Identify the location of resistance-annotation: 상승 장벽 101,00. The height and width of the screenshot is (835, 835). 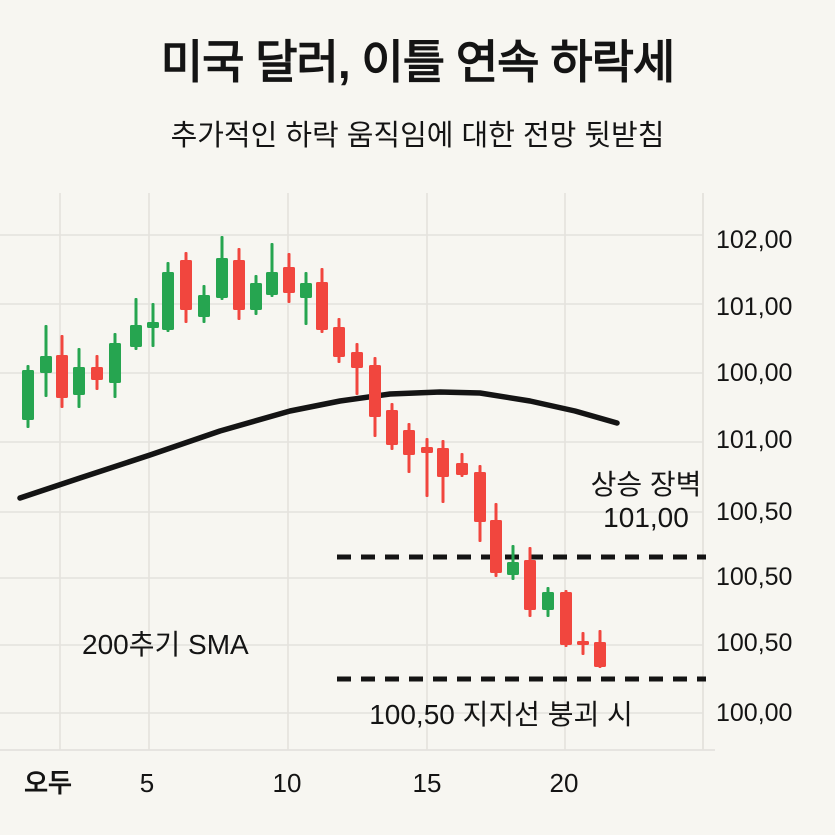
(646, 501).